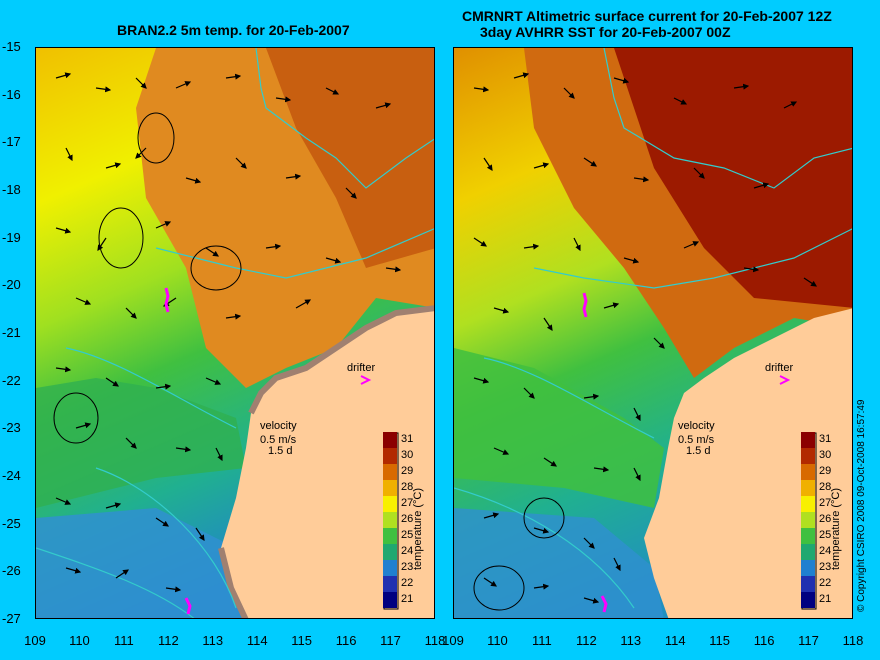 The height and width of the screenshot is (660, 880). Describe the element at coordinates (11, 523) in the screenshot. I see `lat-tick-label: -25` at that location.